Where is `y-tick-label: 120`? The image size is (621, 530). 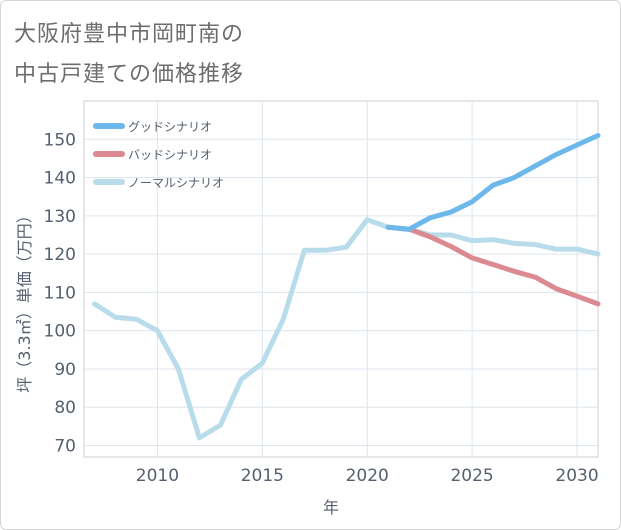
y-tick-label: 120 is located at coordinates (60, 255).